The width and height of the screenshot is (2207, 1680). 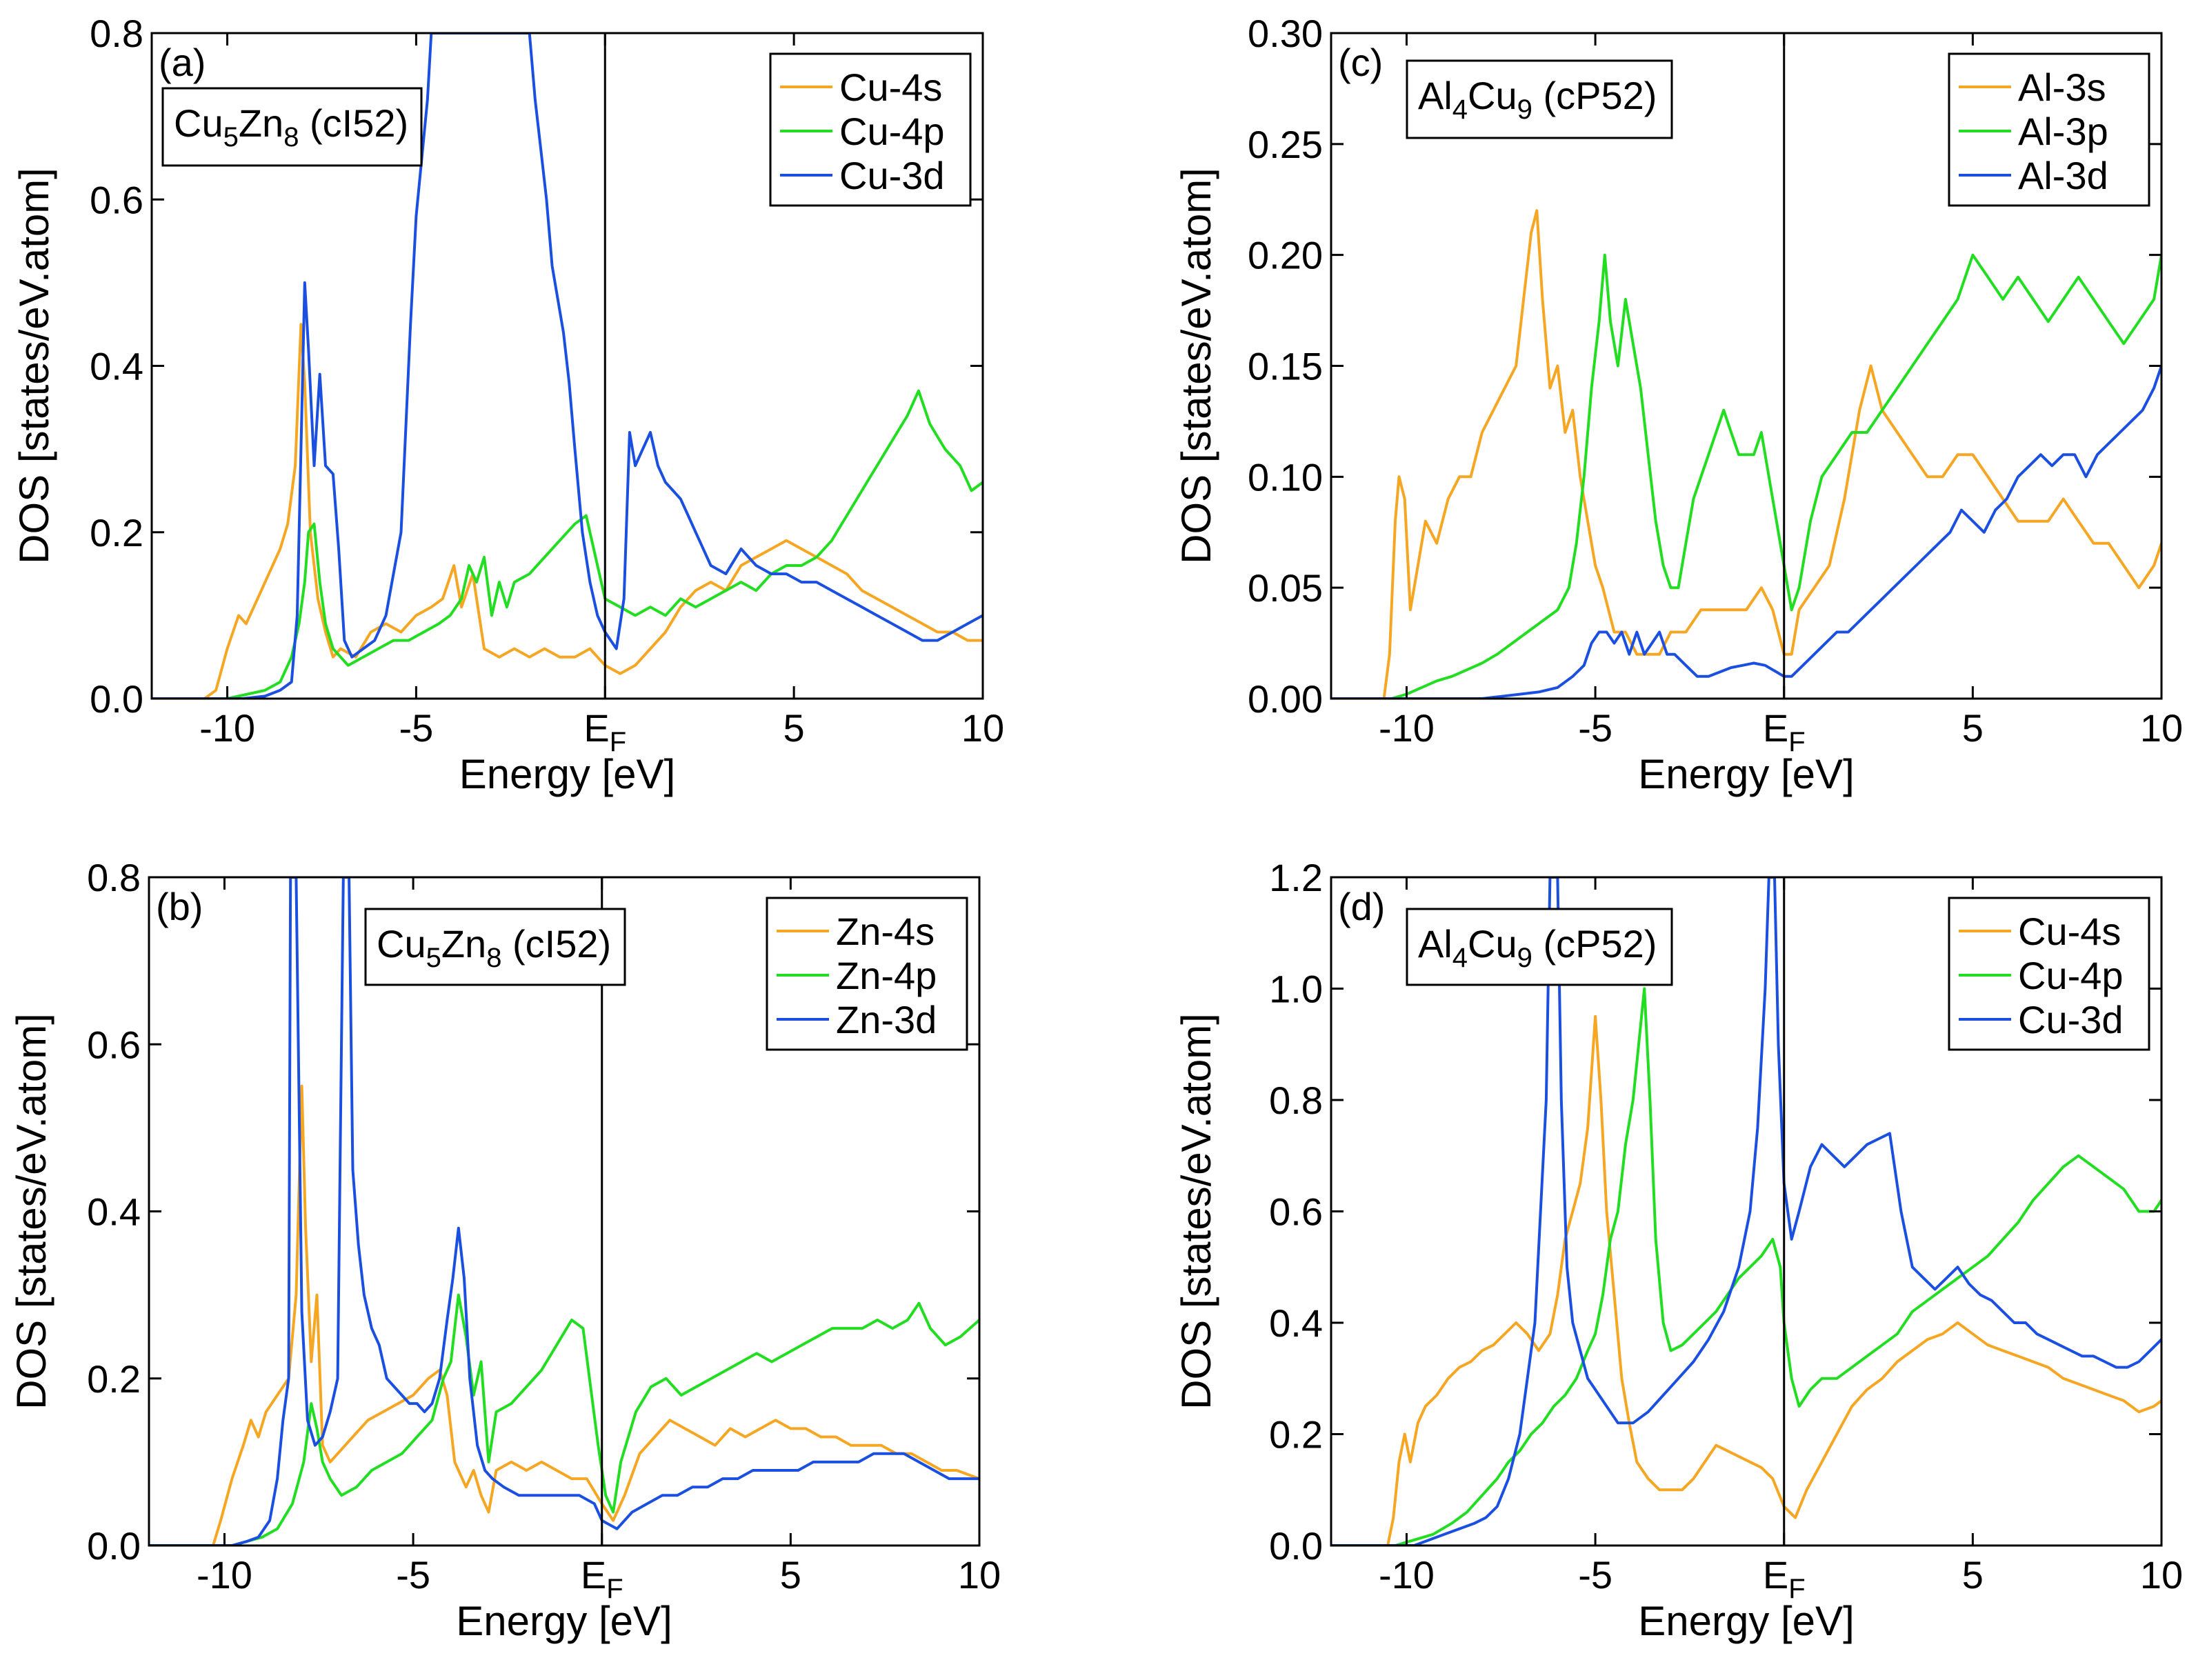 What do you see at coordinates (1286, 588) in the screenshot?
I see `y-tick-label: 0.05` at bounding box center [1286, 588].